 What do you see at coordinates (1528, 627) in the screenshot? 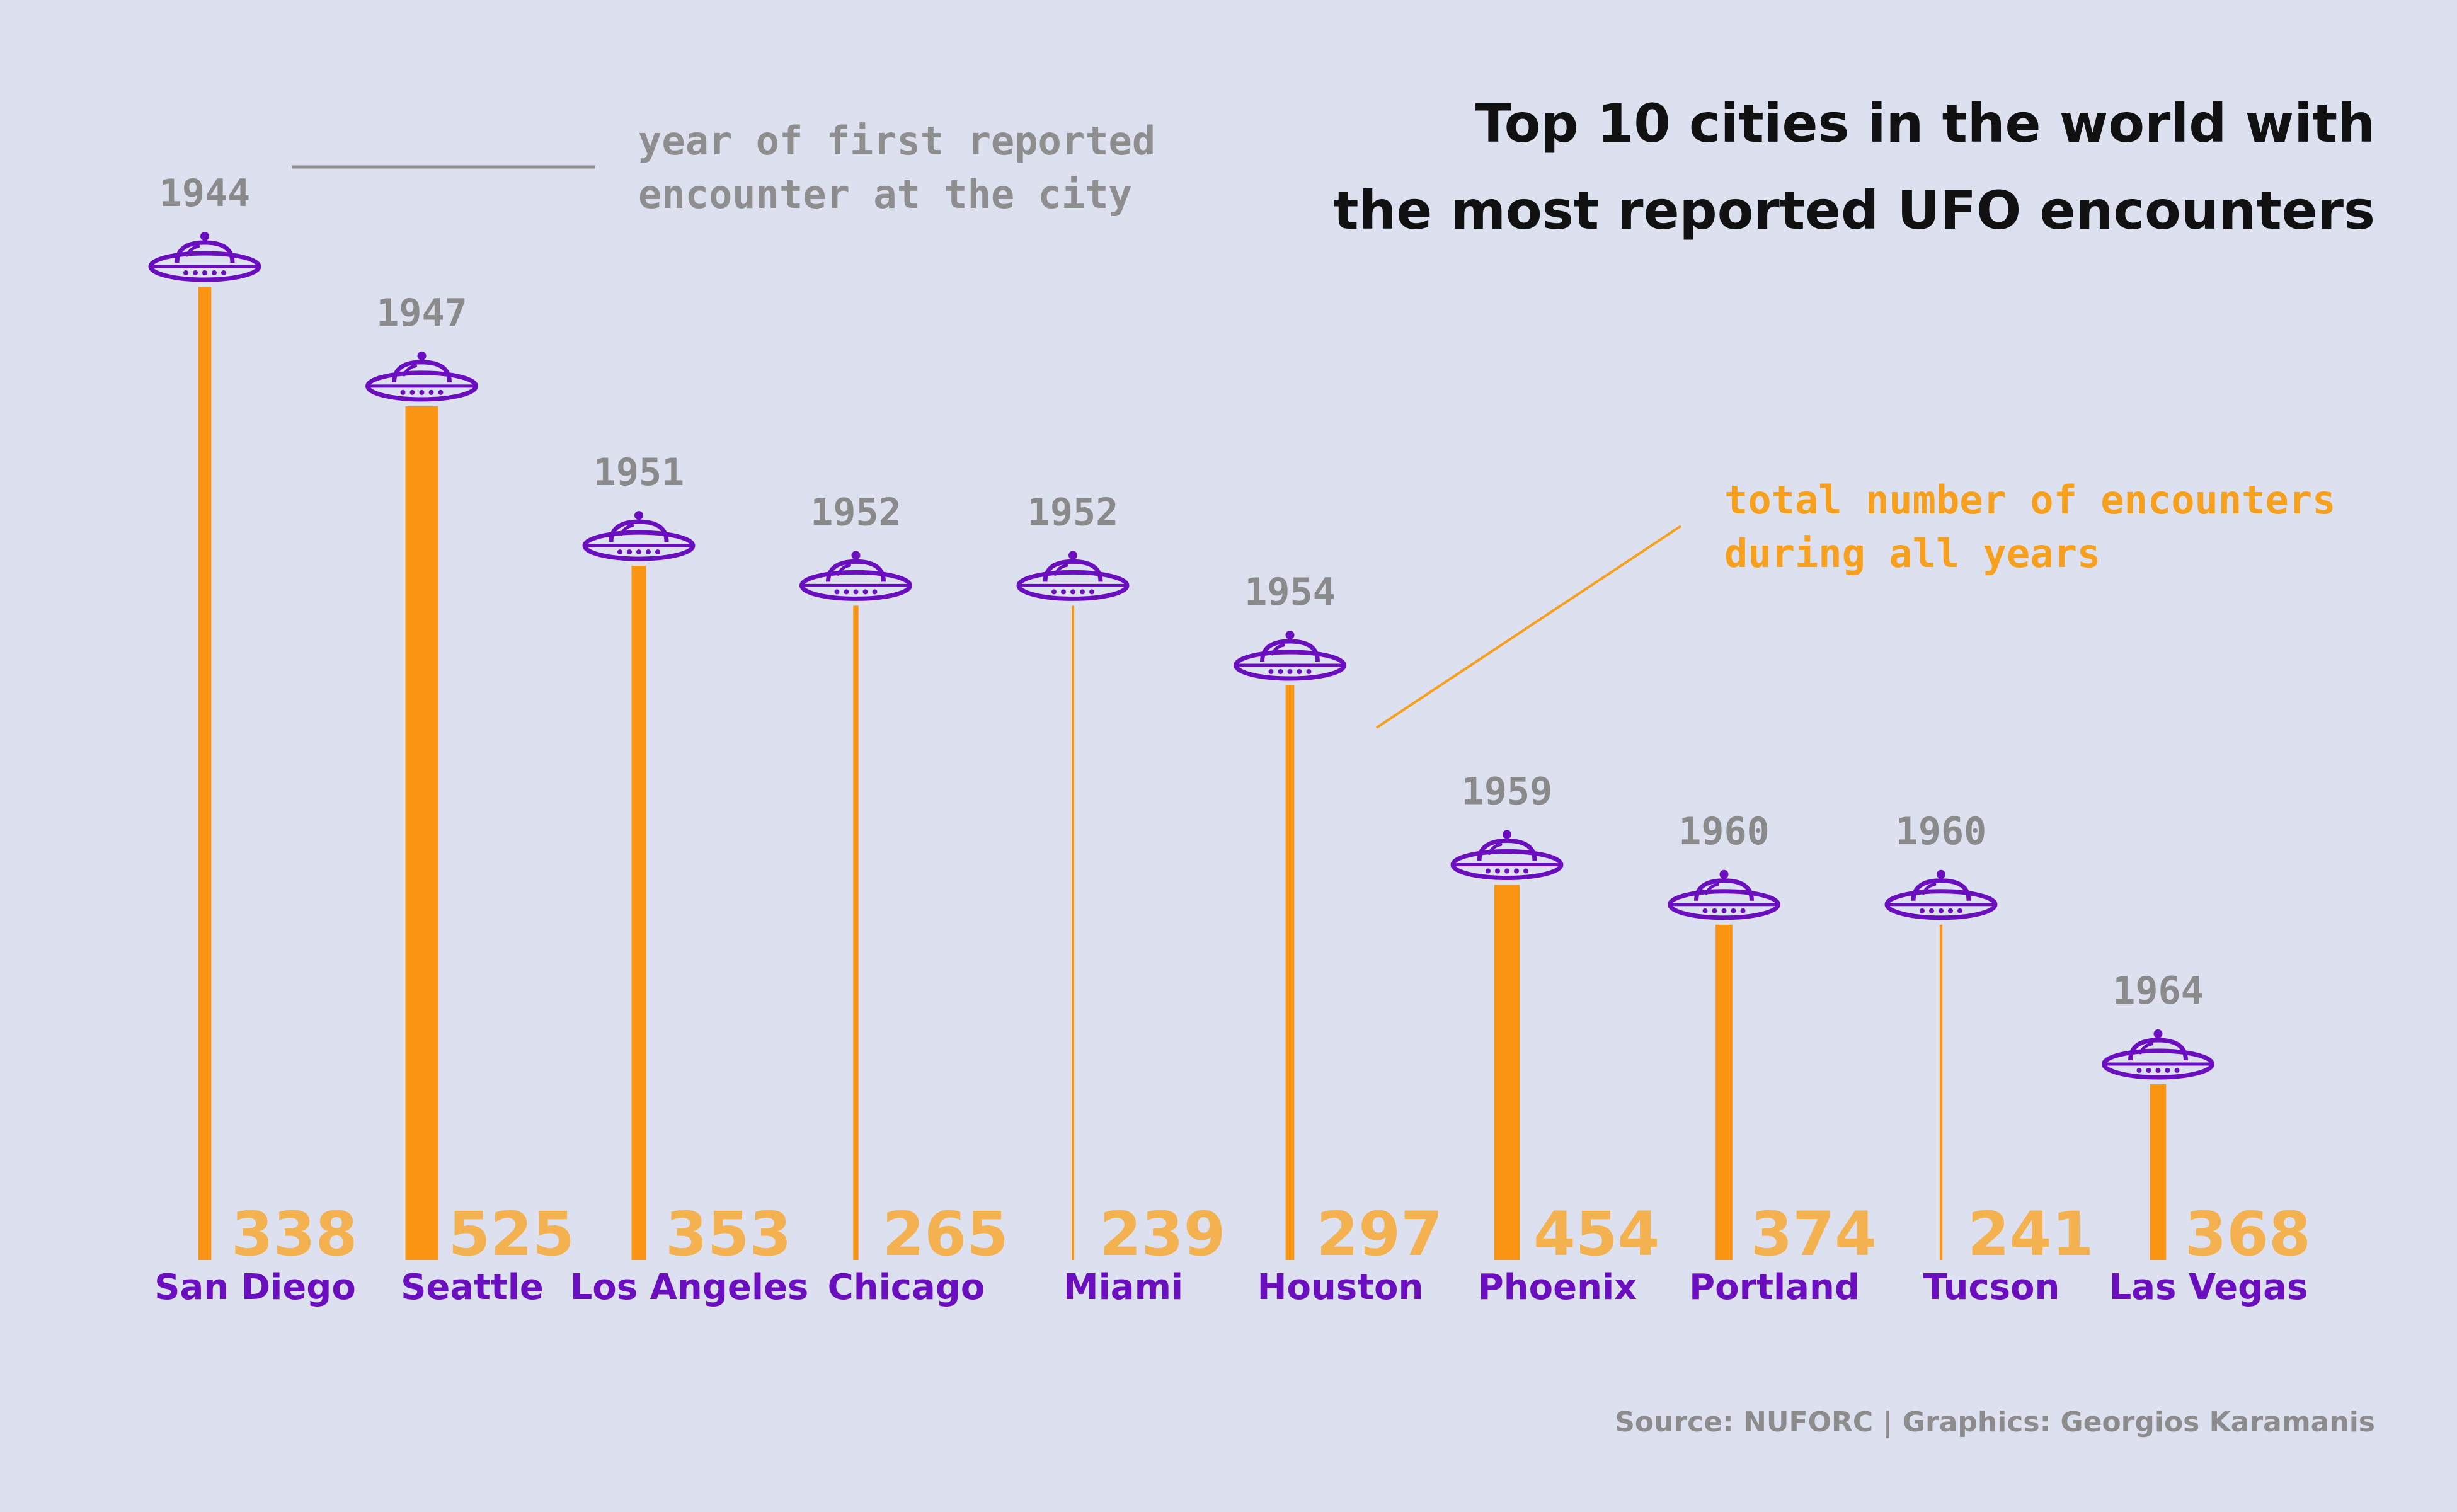
I see `total-note-connector` at bounding box center [1528, 627].